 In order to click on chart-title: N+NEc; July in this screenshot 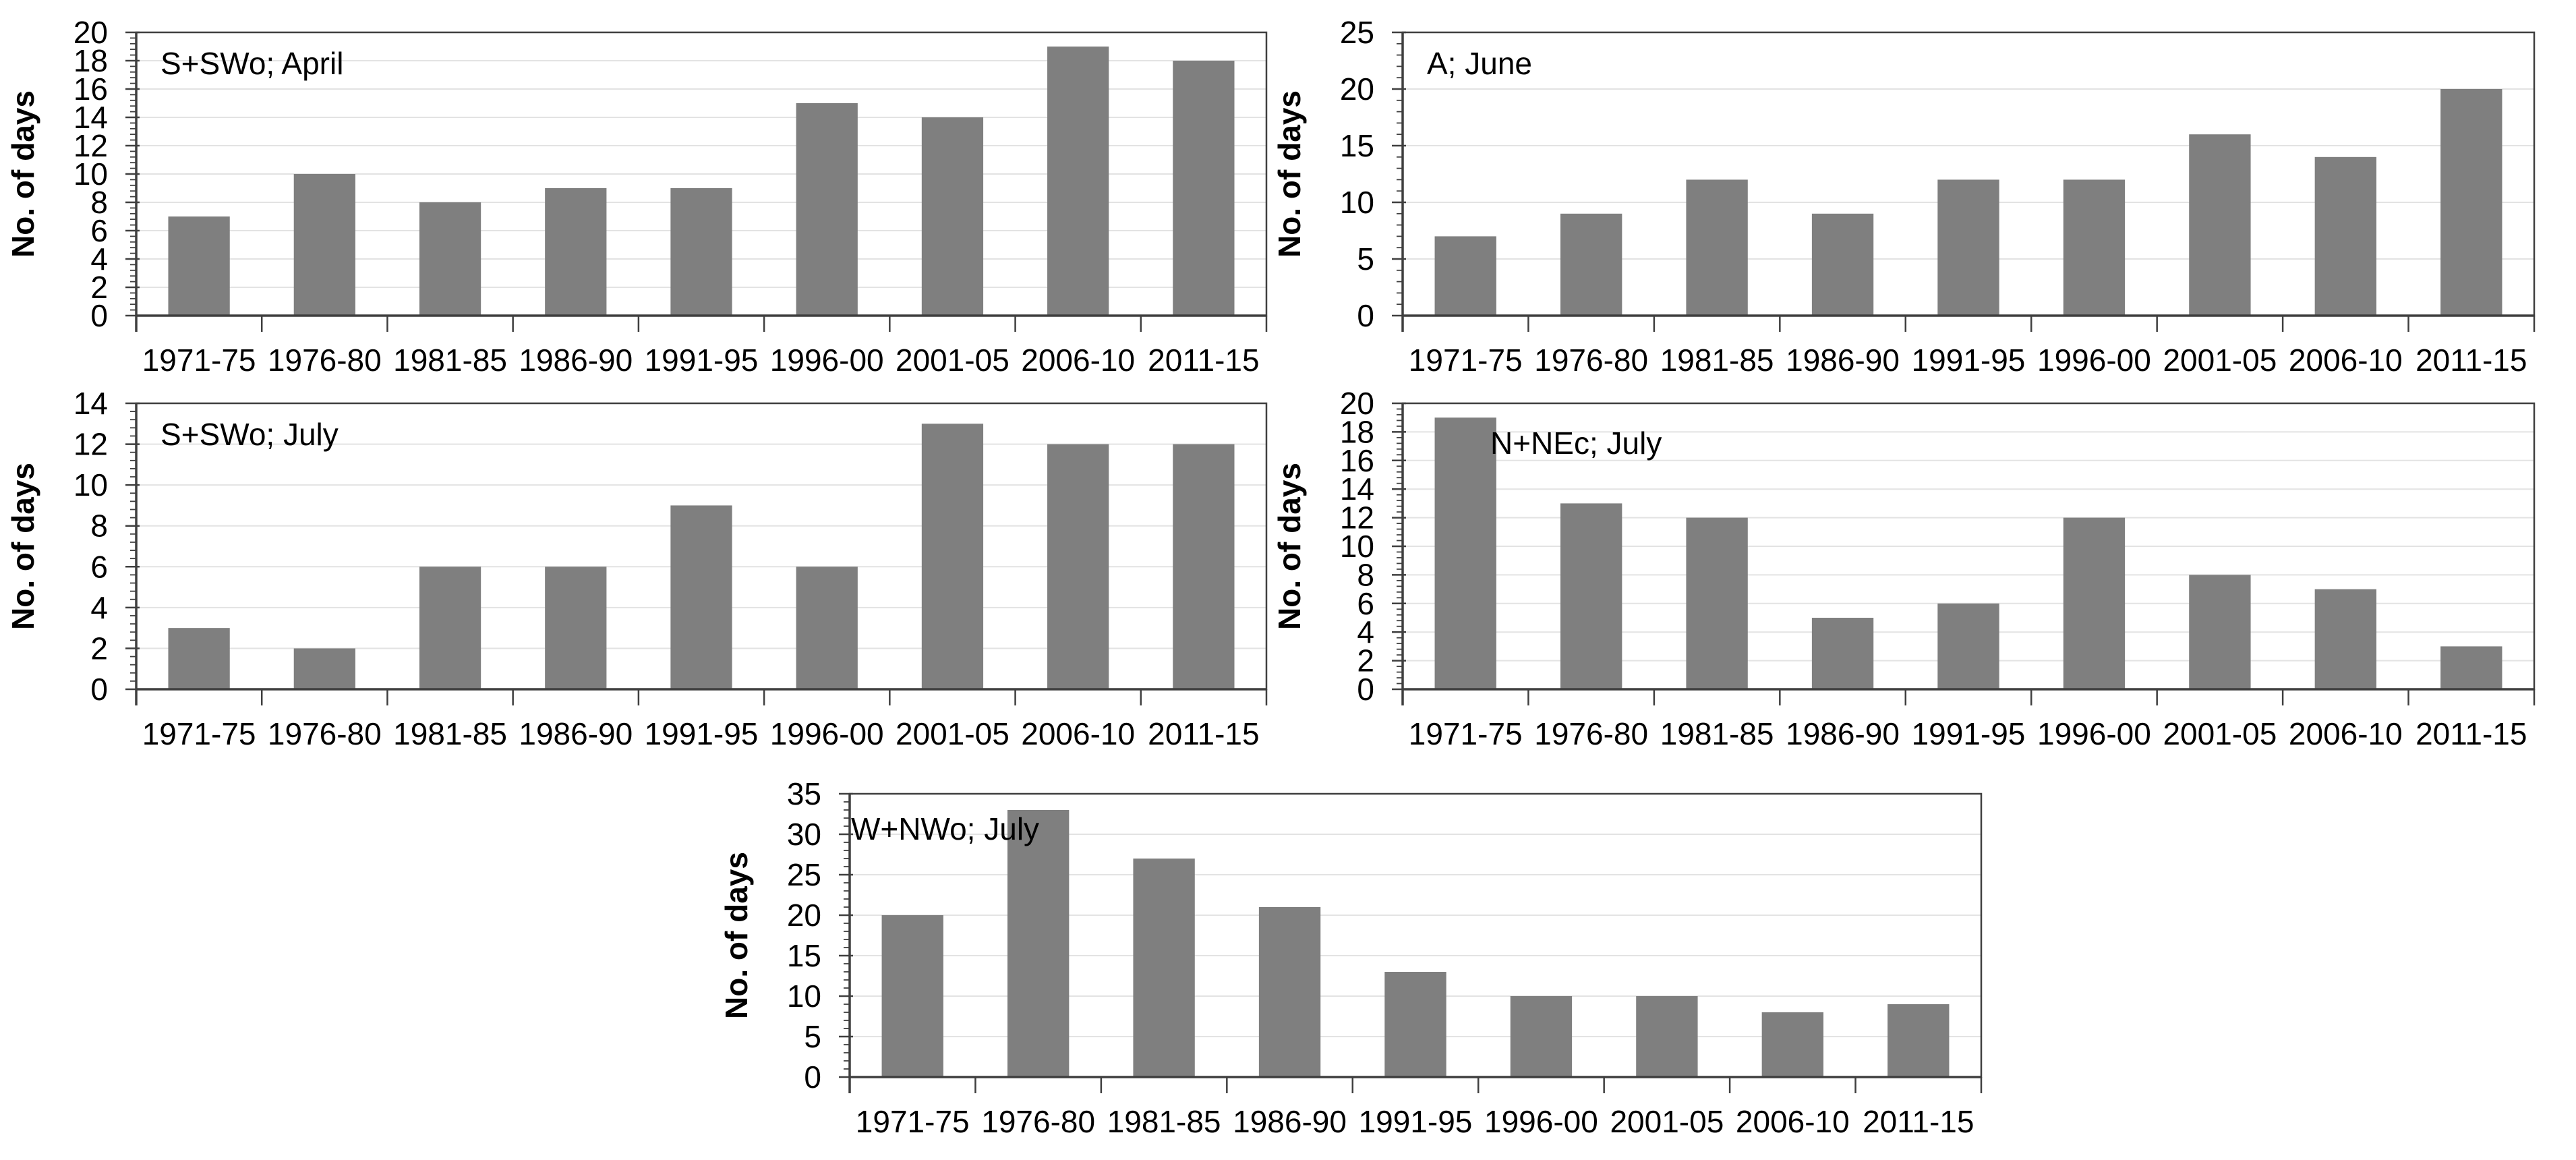, I will do `click(1576, 443)`.